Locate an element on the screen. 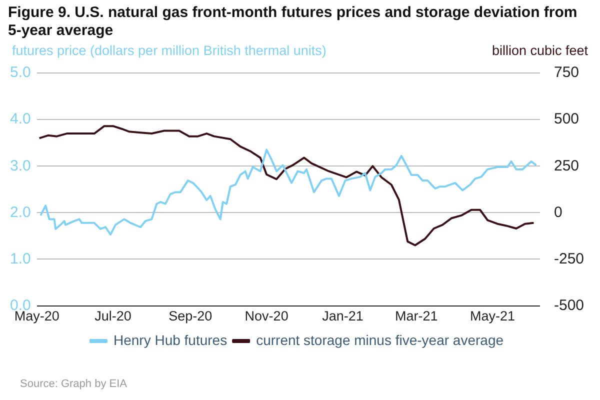 This screenshot has height=400, width=600. y2-axis-title: billion cubic feet is located at coordinates (540, 50).